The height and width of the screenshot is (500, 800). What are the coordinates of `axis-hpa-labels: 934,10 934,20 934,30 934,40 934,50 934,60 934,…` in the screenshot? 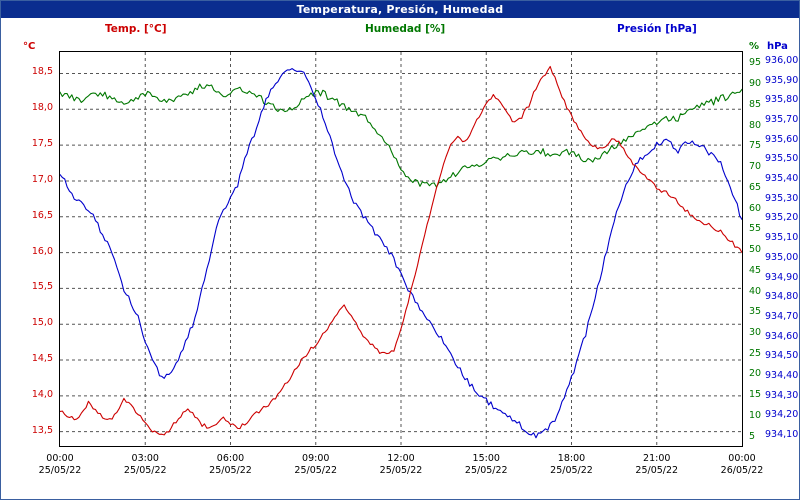 It's located at (781, 249).